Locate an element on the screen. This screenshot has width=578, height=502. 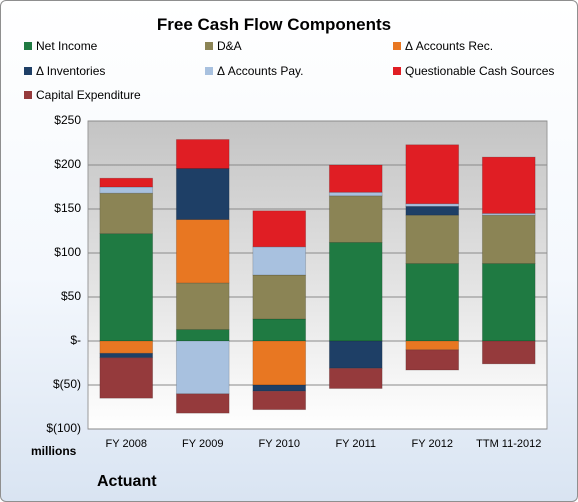
y-tick-label: $50 is located at coordinates (70, 296).